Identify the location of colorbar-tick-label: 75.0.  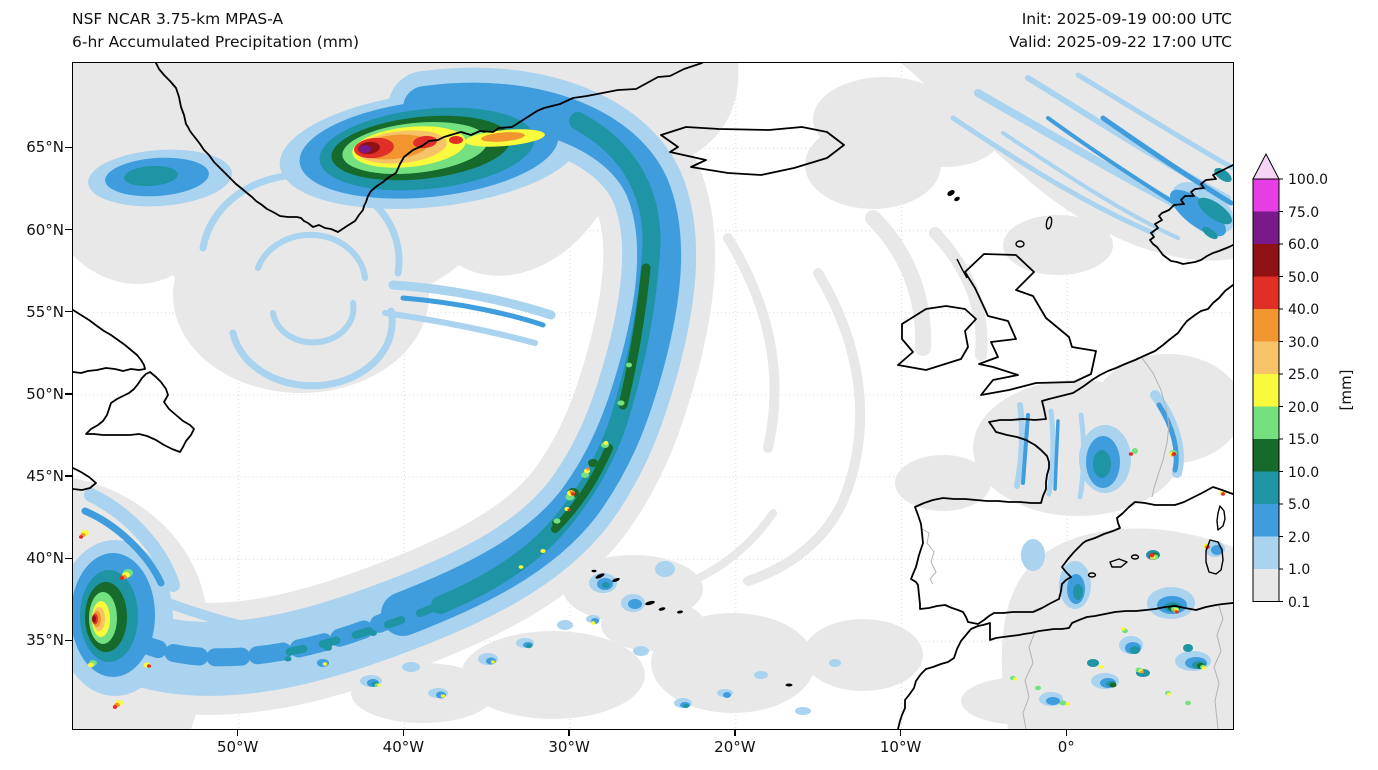
(1304, 212).